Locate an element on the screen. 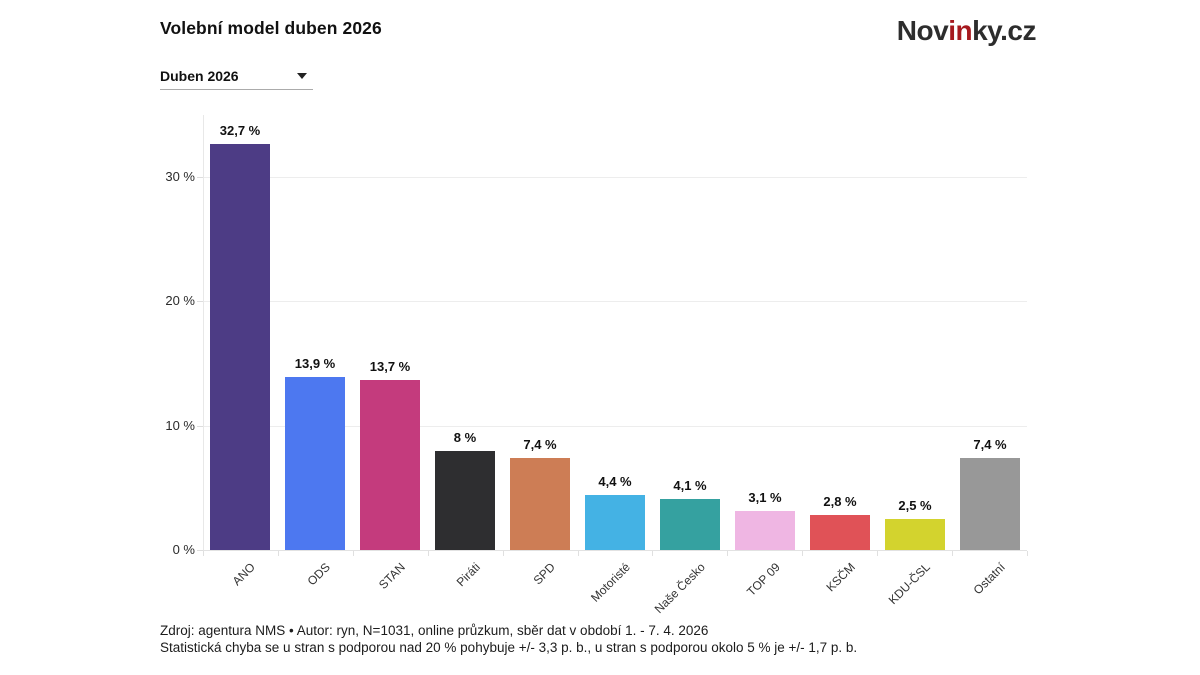 This screenshot has width=1200, height=675. y-axis-tick-label: 10 % is located at coordinates (180, 425).